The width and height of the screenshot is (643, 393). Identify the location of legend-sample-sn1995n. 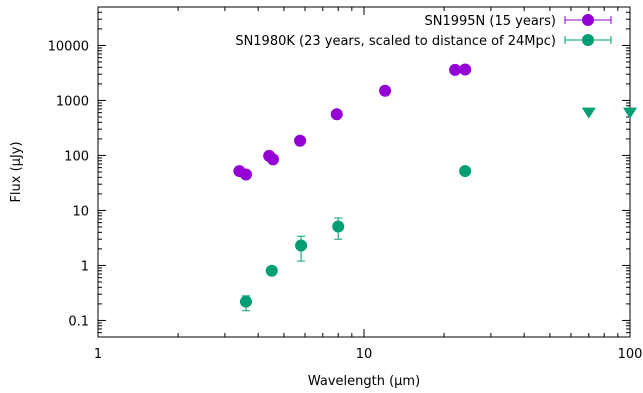
(588, 20).